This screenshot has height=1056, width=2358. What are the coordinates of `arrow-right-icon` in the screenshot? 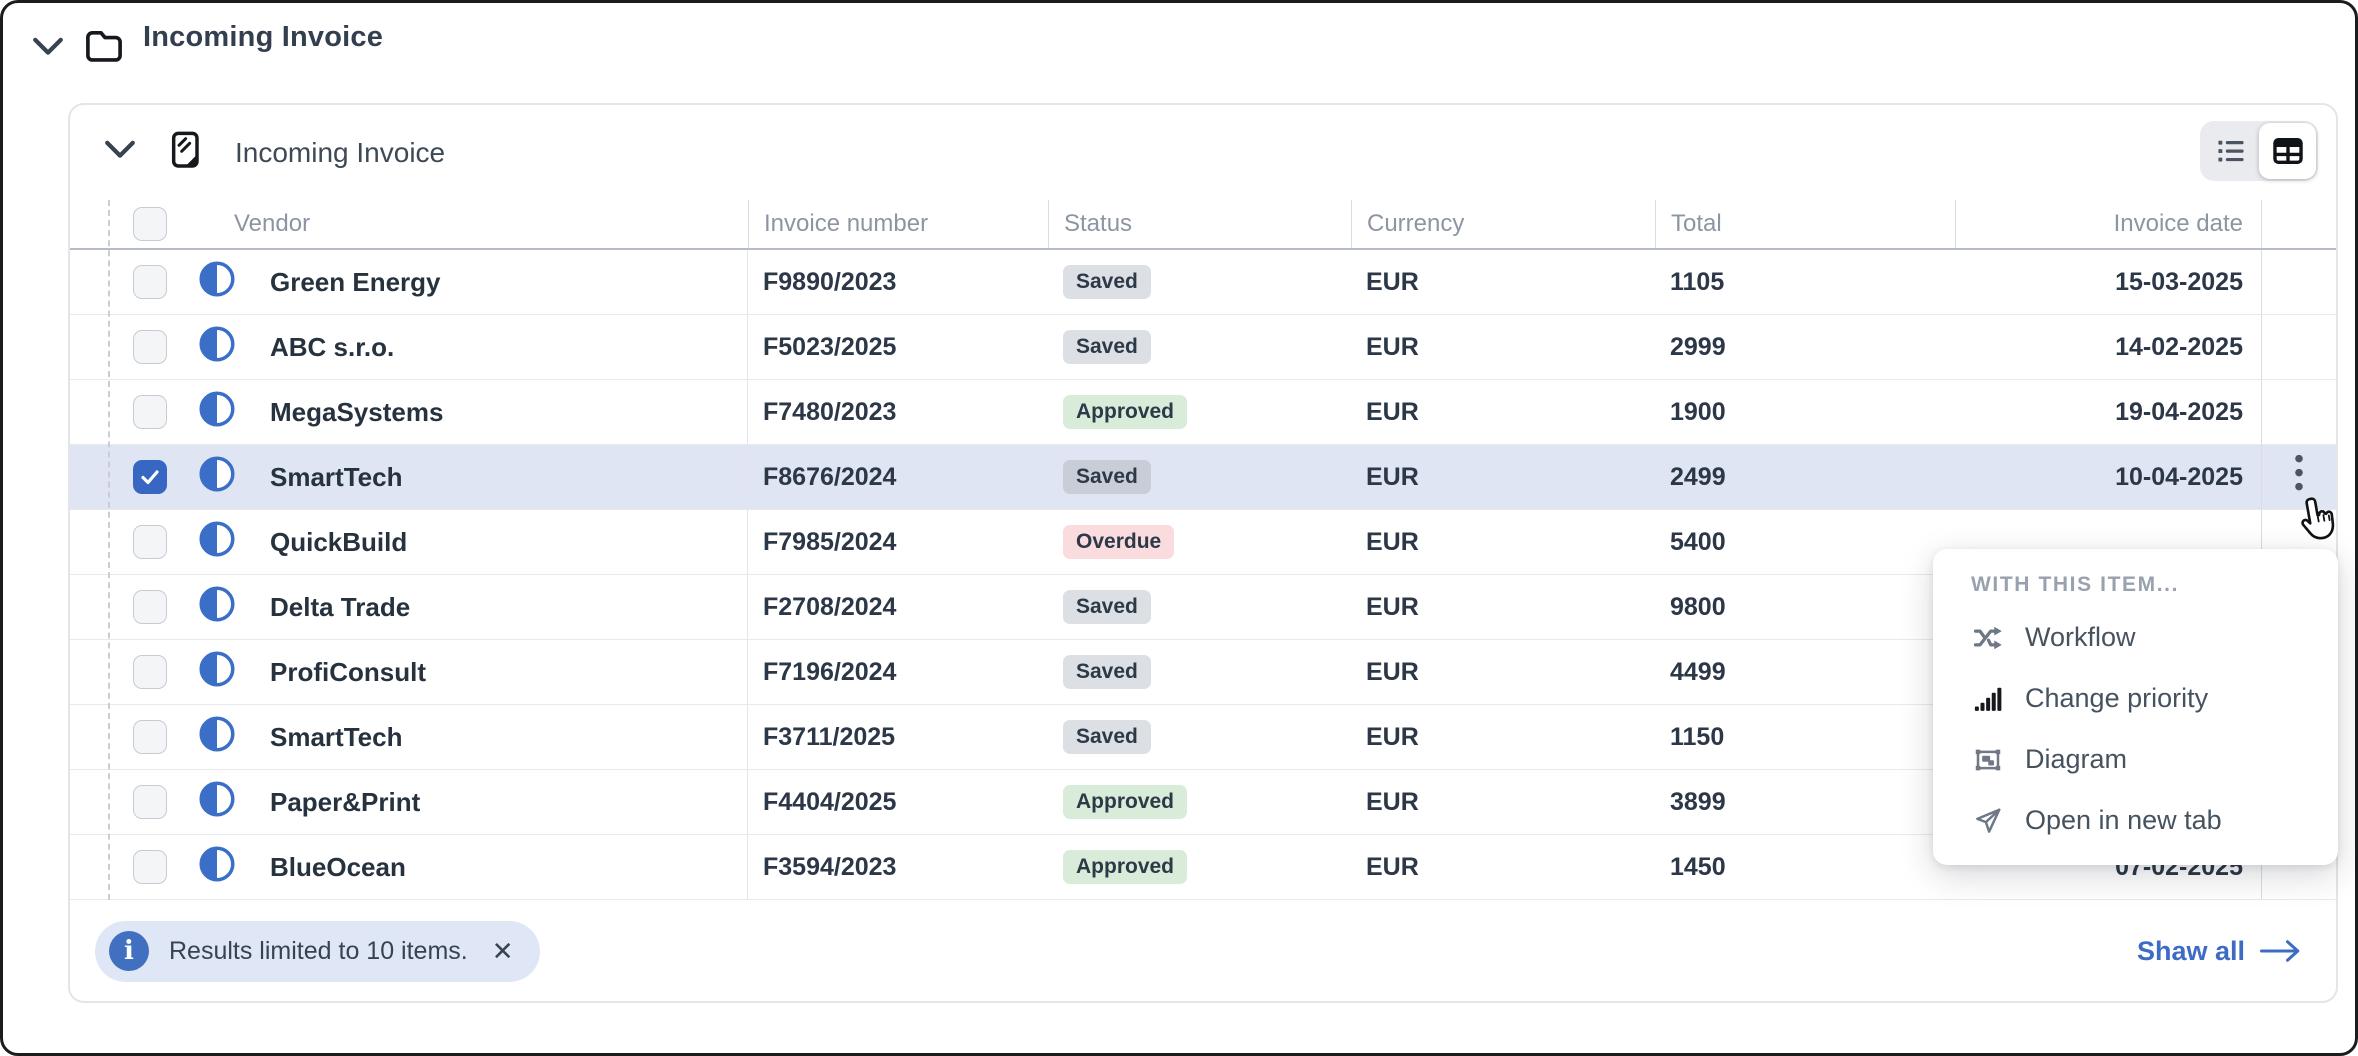 It's located at (2279, 951).